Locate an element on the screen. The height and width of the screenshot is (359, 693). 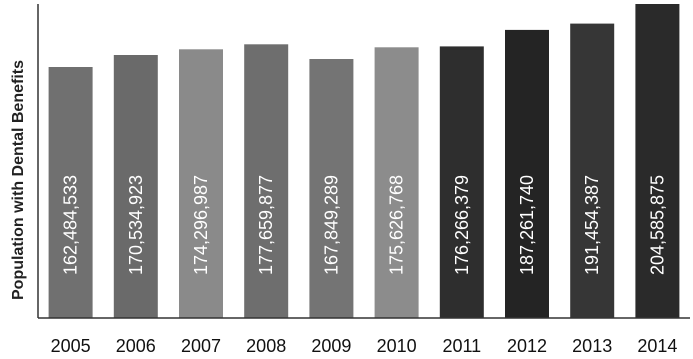
x-tick-2014: 2014 is located at coordinates (657, 346).